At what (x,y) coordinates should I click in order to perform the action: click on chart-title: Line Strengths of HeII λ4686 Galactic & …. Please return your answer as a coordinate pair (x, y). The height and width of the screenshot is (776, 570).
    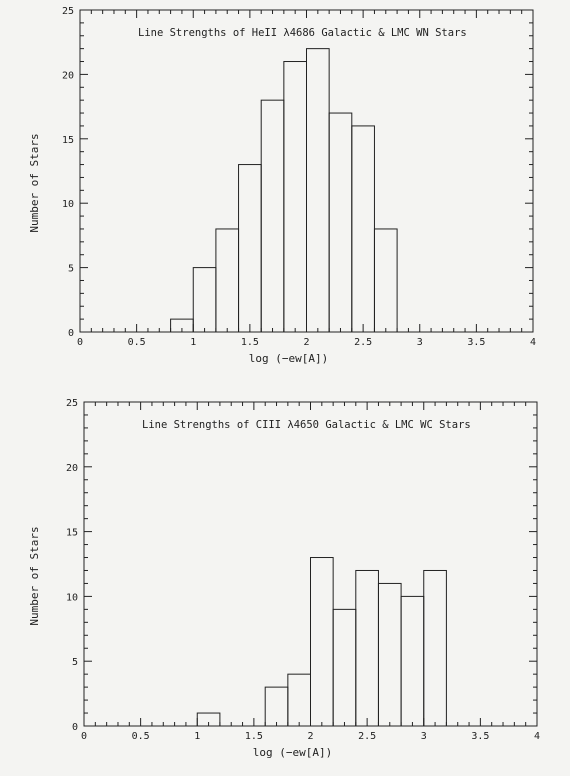
    Looking at the image, I should click on (302, 33).